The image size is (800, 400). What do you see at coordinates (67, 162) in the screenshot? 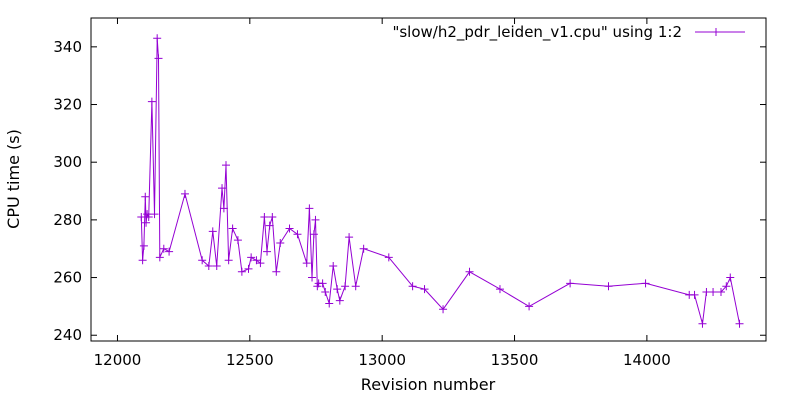
I see `y-tick-label: 300` at bounding box center [67, 162].